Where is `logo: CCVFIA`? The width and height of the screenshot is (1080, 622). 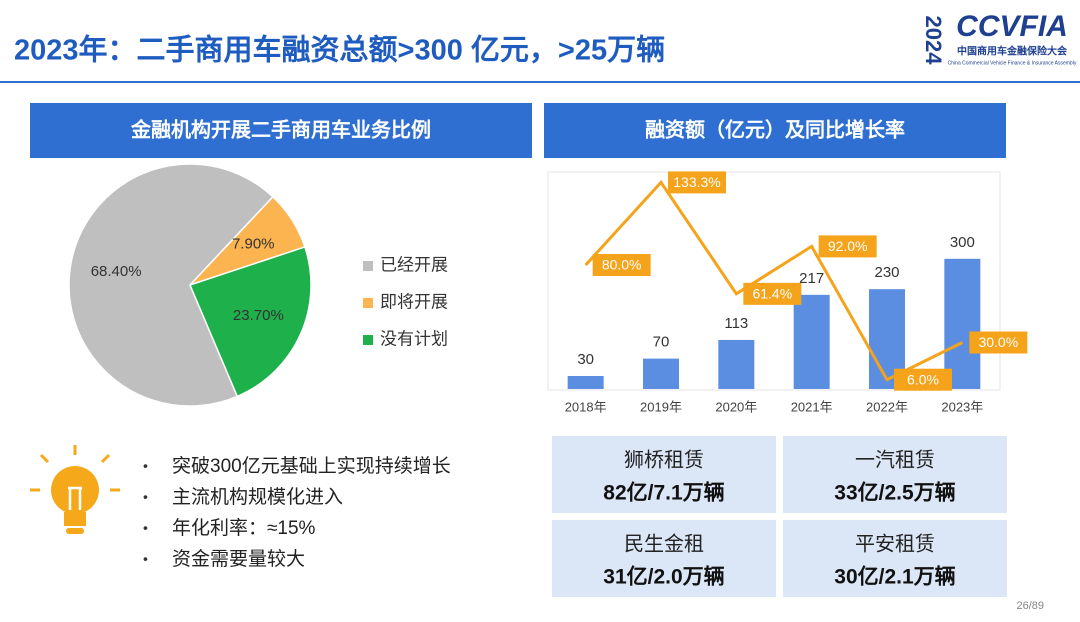 logo: CCVFIA is located at coordinates (1012, 26).